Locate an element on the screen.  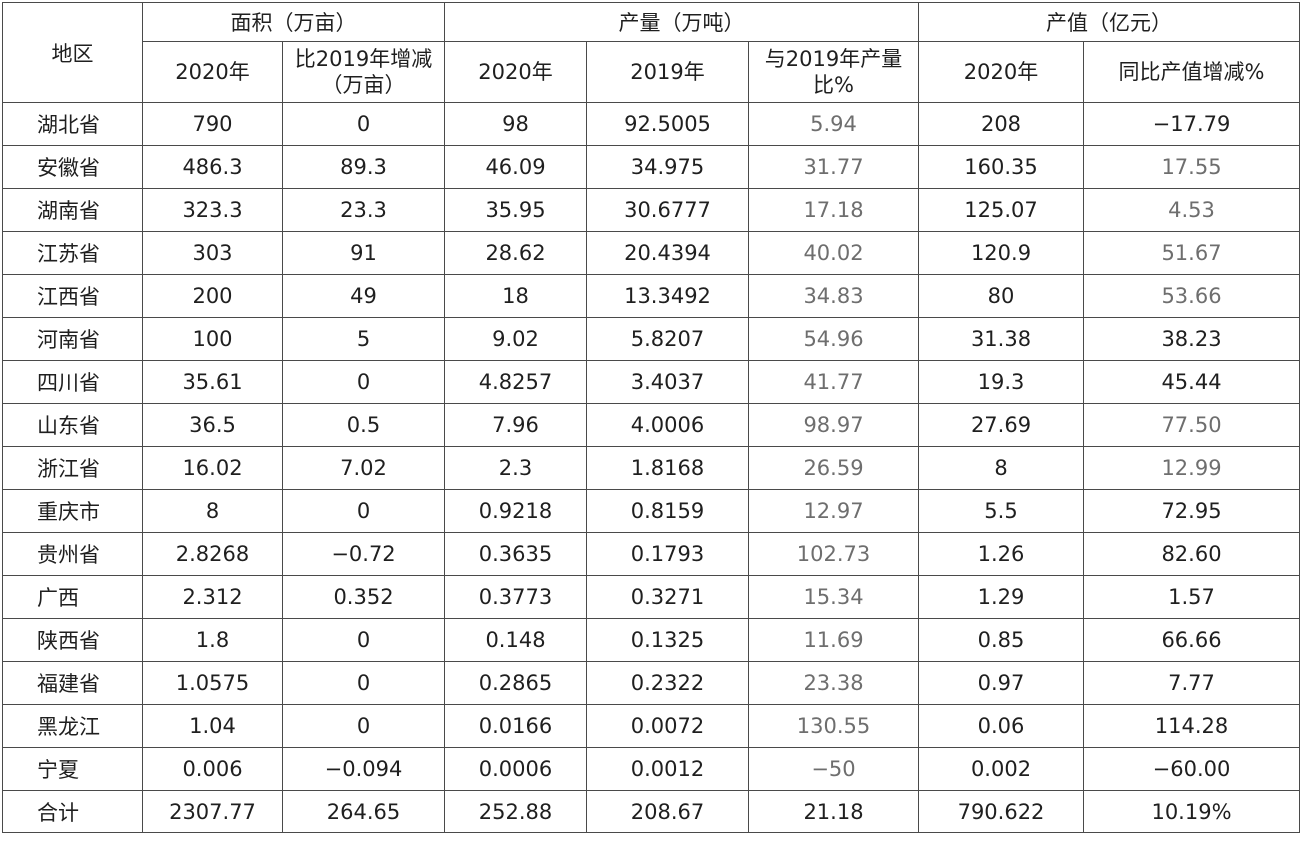
cell-output-2019: 0.8159 is located at coordinates (667, 511).